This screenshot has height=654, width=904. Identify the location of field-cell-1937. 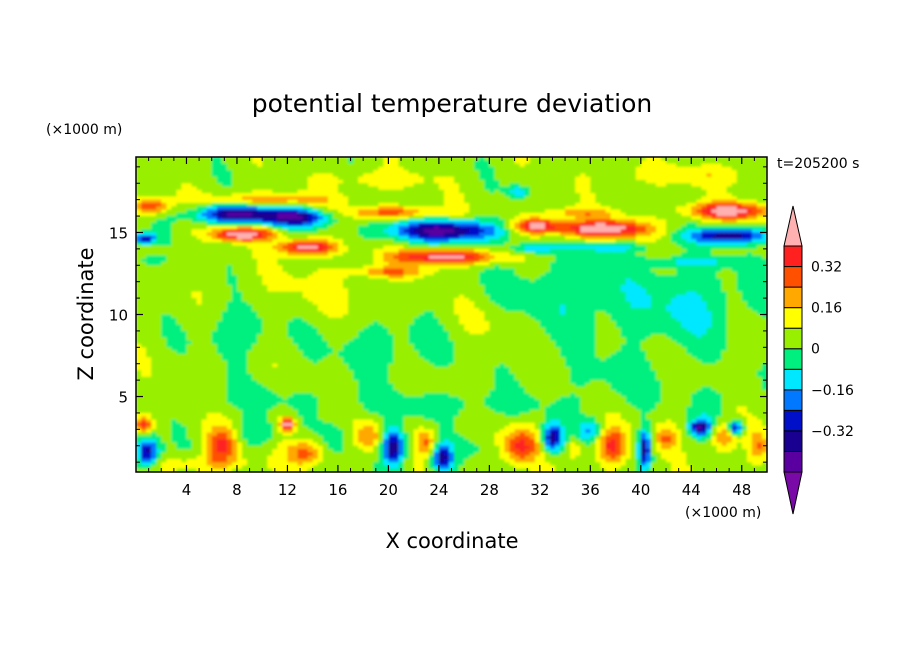
(451, 208).